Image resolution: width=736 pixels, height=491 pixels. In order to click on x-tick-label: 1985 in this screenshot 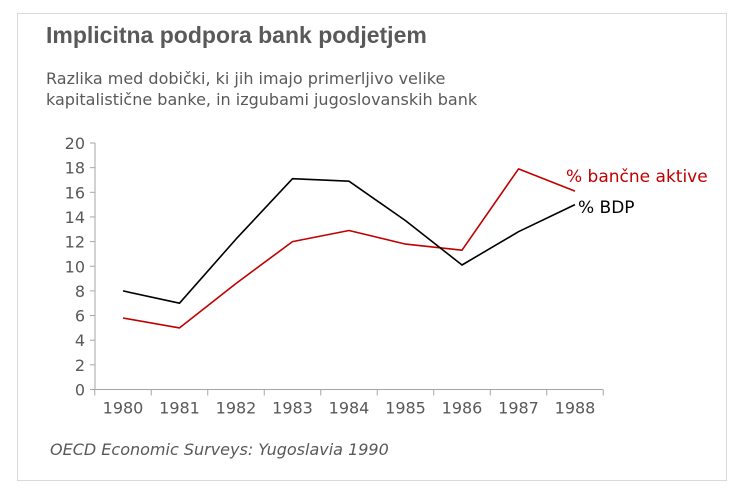, I will do `click(405, 408)`.